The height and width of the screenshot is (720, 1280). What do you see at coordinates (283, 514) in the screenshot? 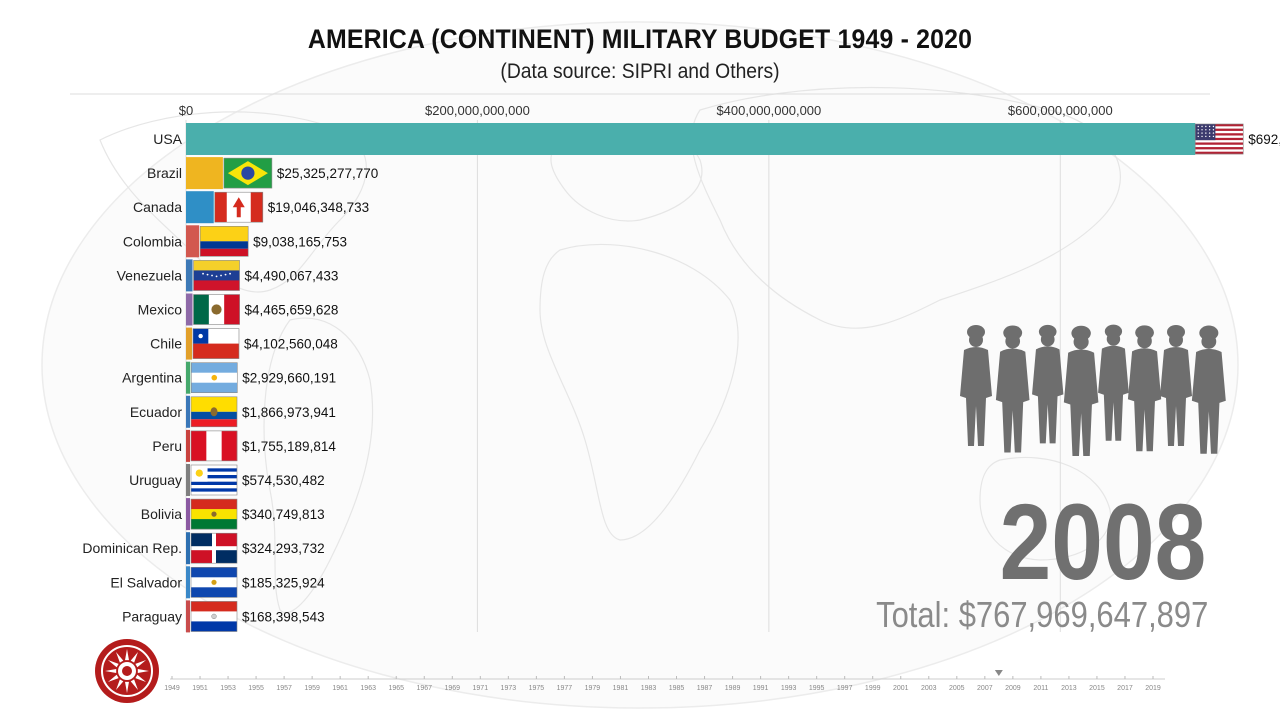
I see `value-label: $340,749,813` at bounding box center [283, 514].